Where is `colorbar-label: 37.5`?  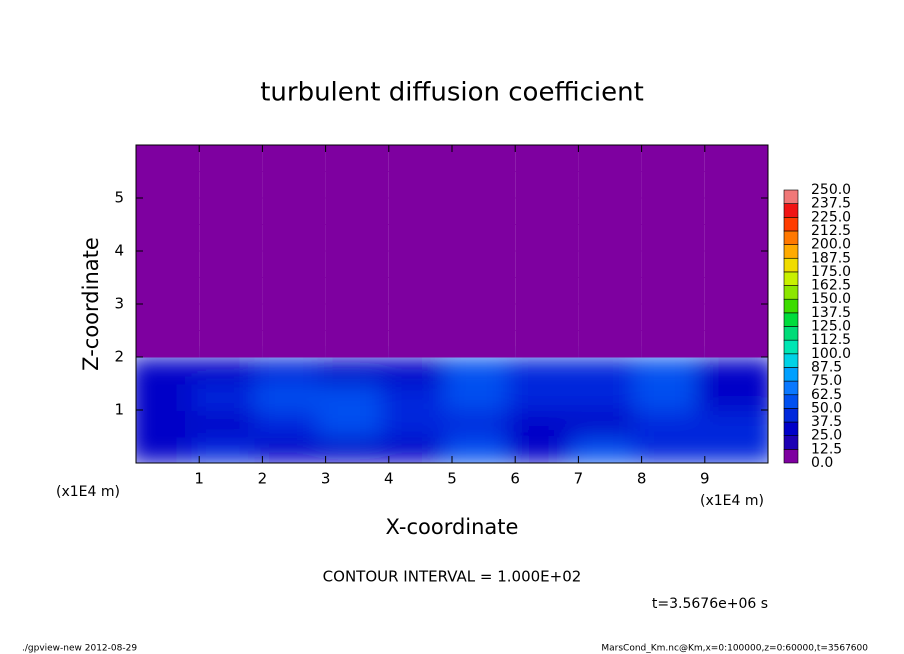
colorbar-label: 37.5 is located at coordinates (826, 422).